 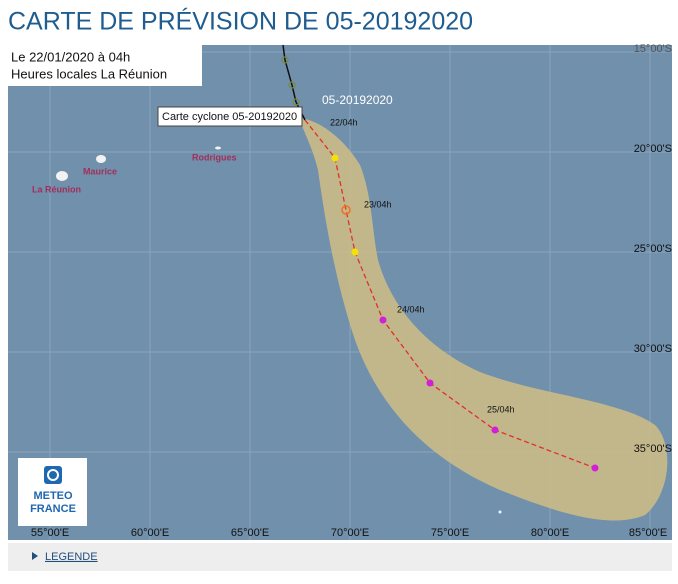 What do you see at coordinates (35, 556) in the screenshot?
I see `legend-arrow` at bounding box center [35, 556].